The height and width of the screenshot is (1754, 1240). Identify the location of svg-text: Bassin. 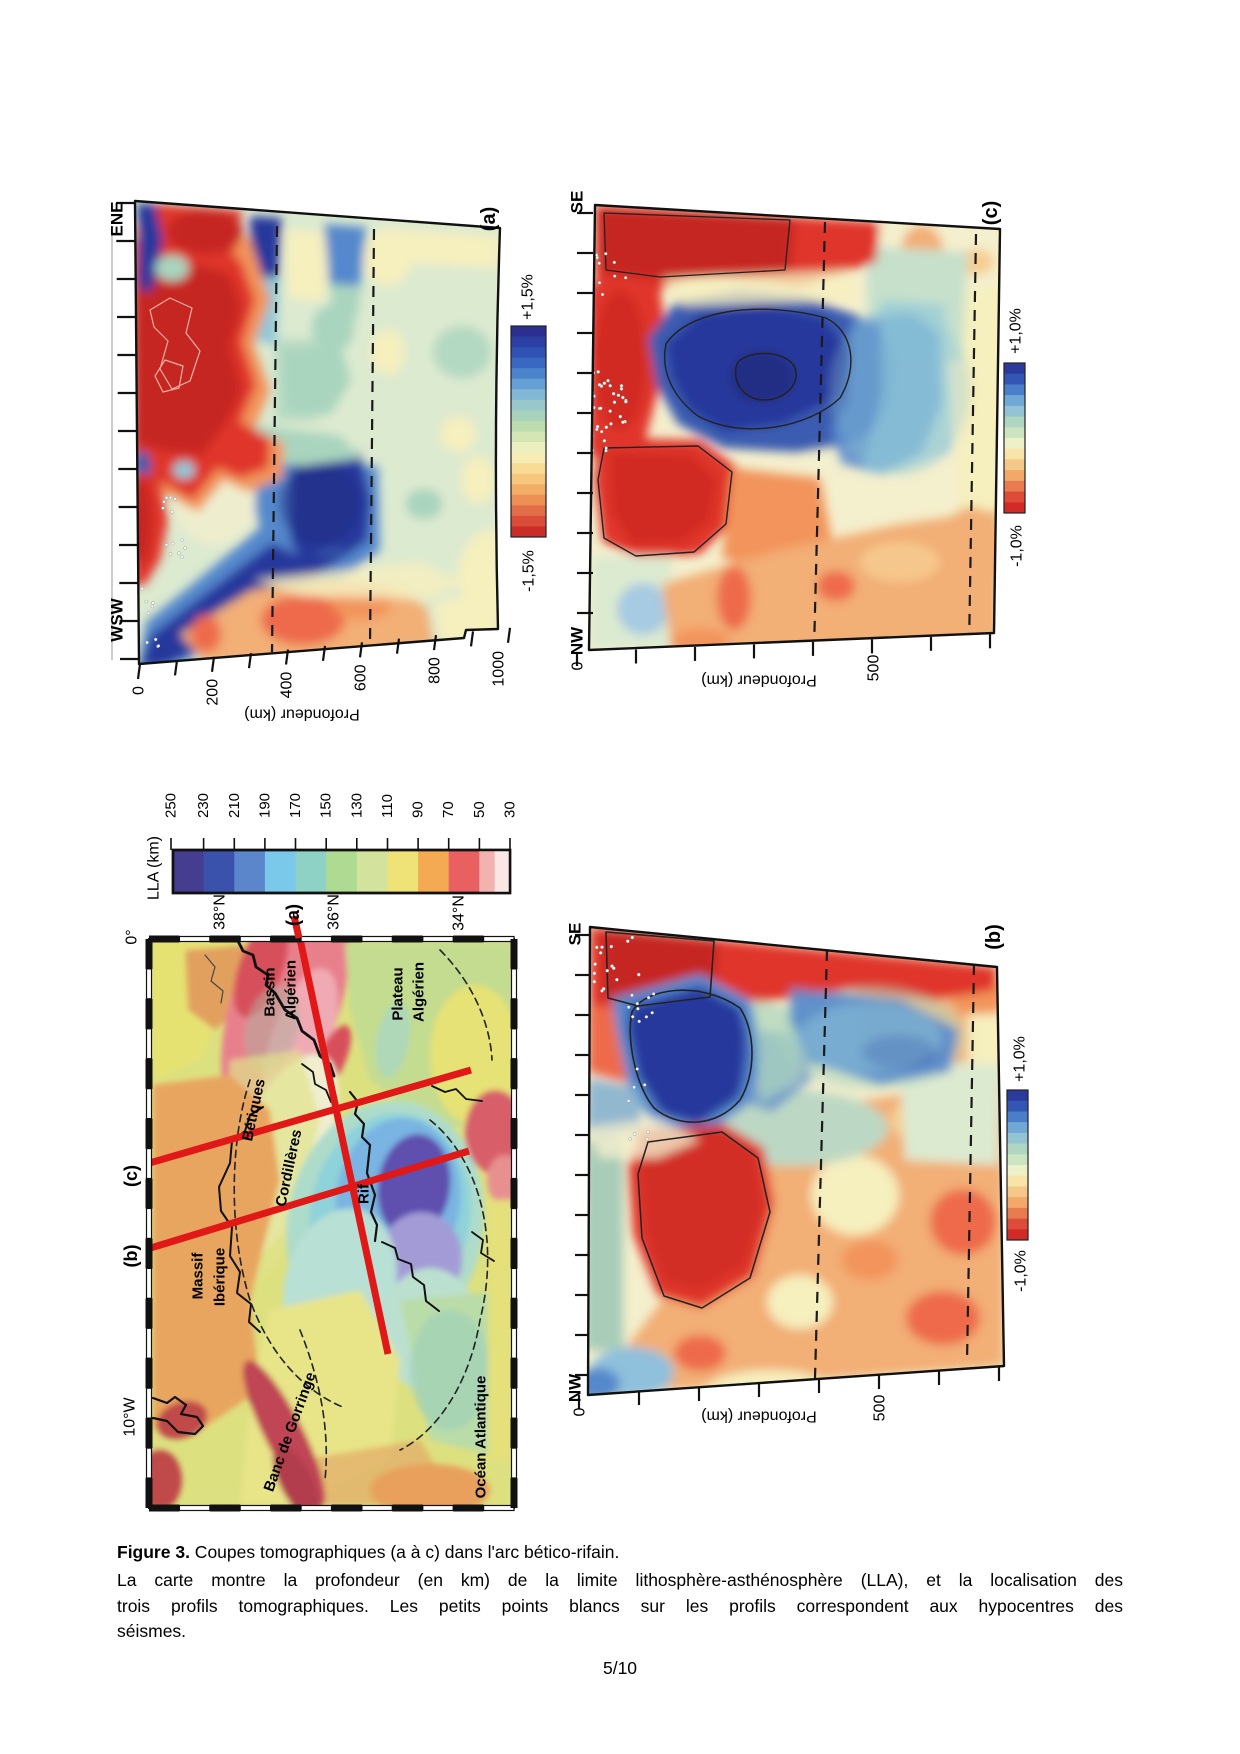
(270, 991).